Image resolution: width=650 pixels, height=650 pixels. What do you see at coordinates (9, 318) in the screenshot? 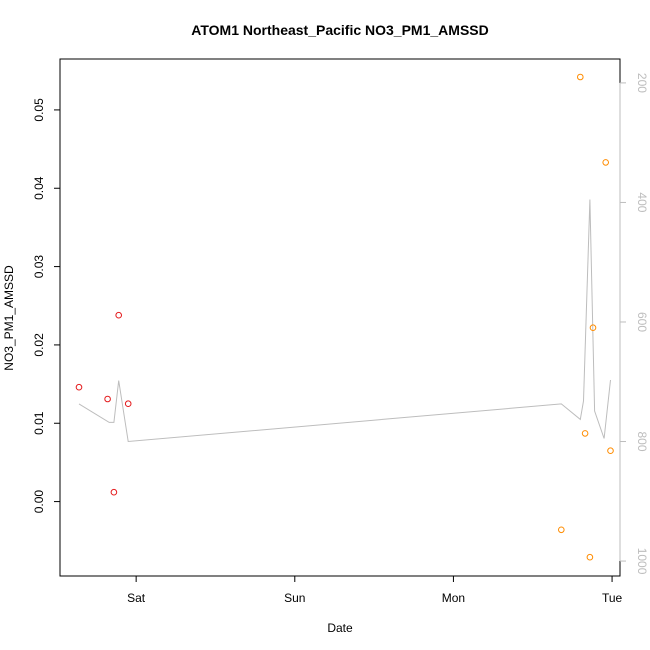
I see `y-axis-label: NO3_PM1_AMSSD` at bounding box center [9, 318].